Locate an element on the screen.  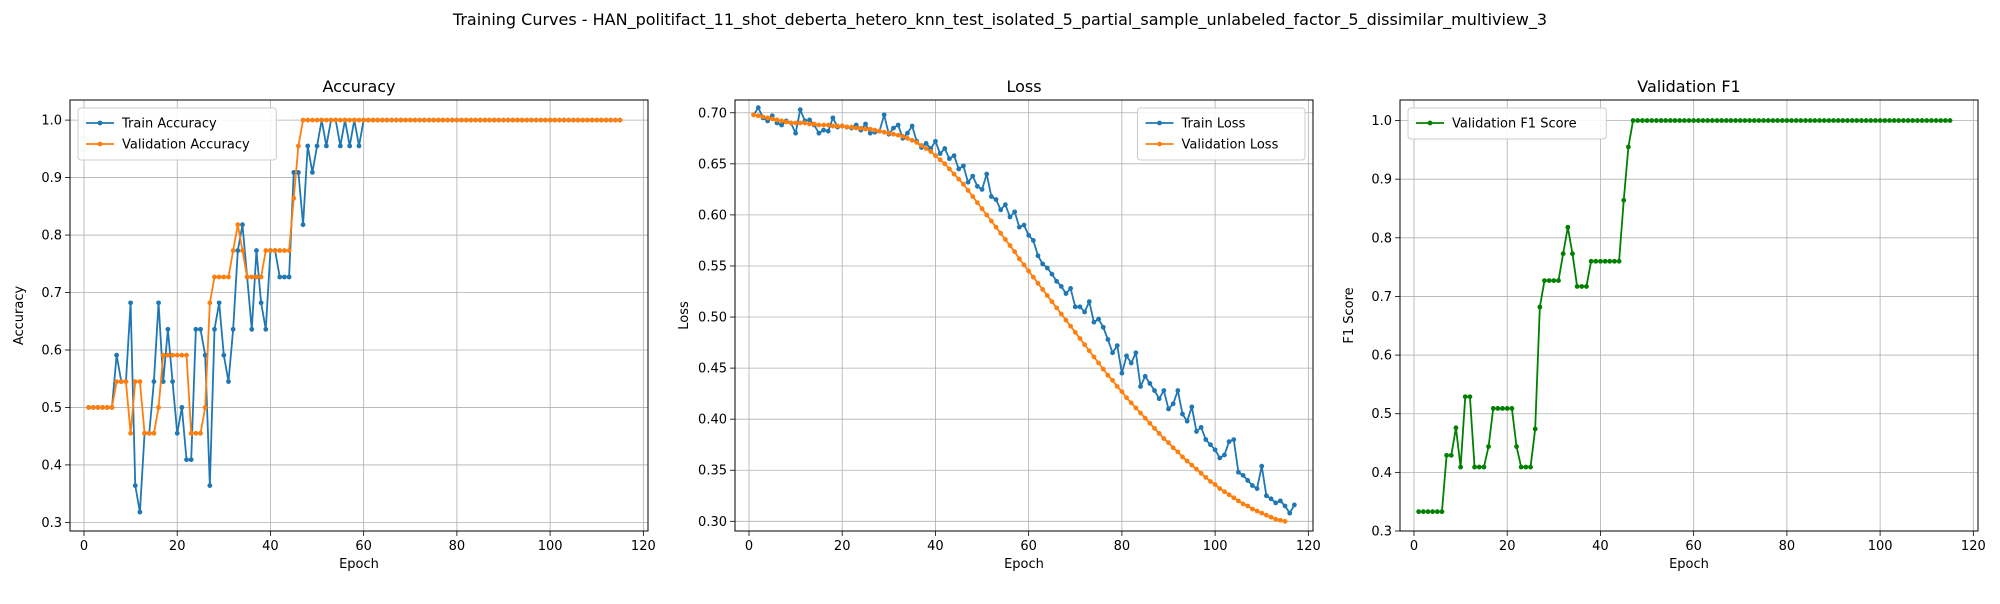
y-tick-label: 1.0 is located at coordinates (51, 121).